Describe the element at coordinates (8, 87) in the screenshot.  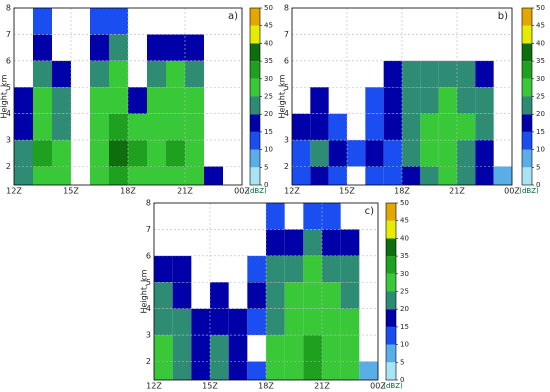
I see `y-tick-label: 5` at that location.